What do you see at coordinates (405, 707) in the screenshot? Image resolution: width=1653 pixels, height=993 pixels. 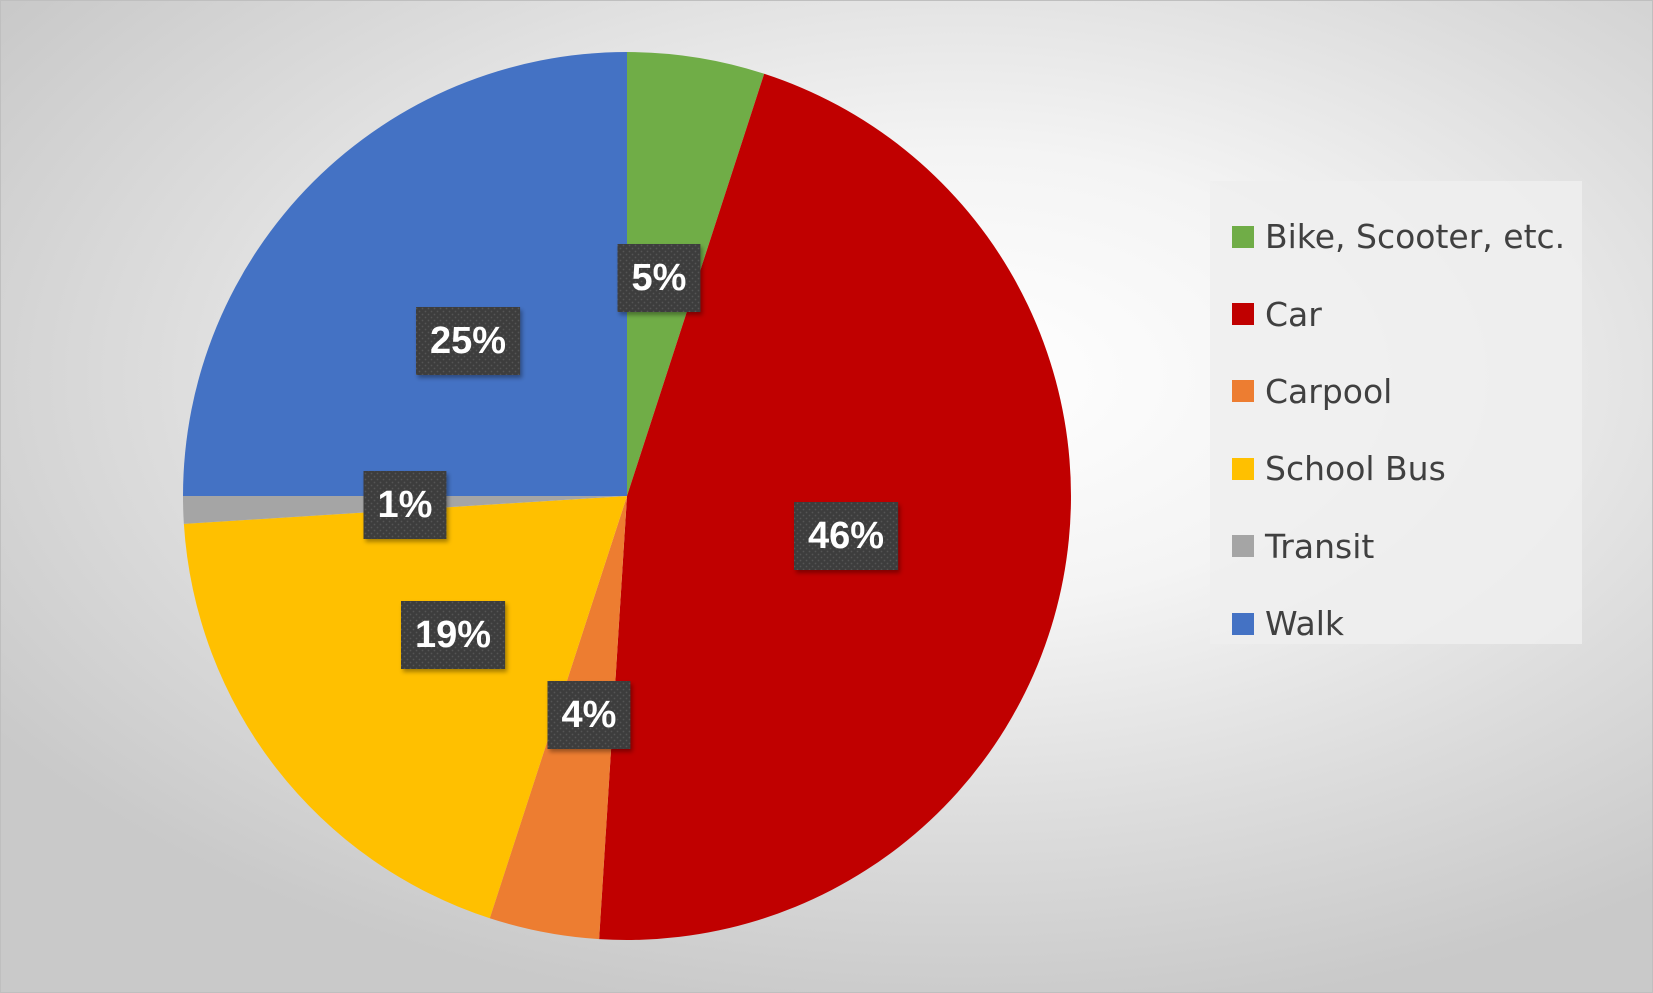 I see `pie-slice-school-bus` at bounding box center [405, 707].